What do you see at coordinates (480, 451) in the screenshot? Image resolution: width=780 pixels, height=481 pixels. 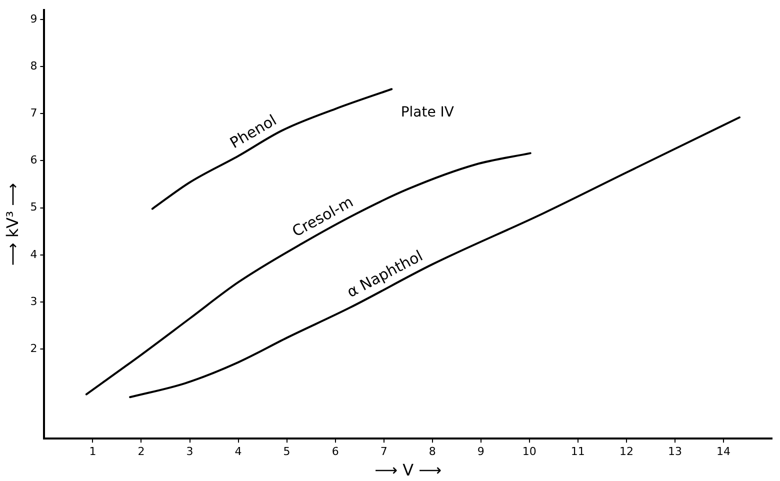 I see `x-tick-label: 9` at bounding box center [480, 451].